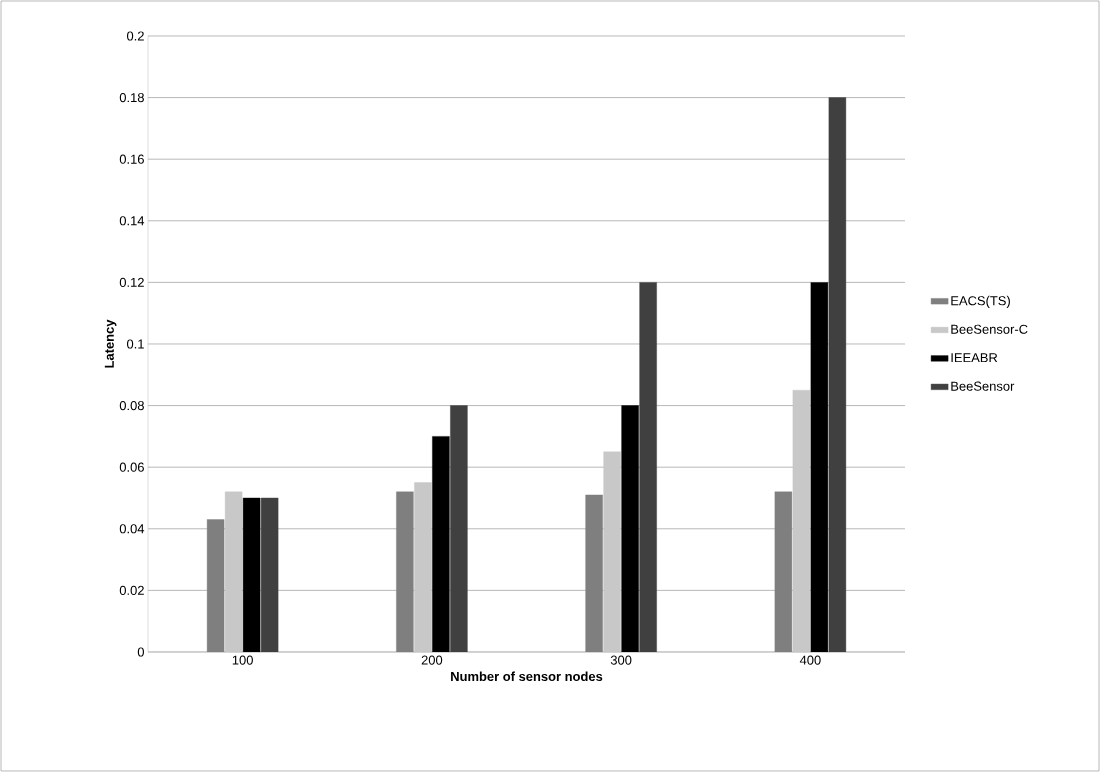 This screenshot has width=1100, height=772. What do you see at coordinates (989, 329) in the screenshot?
I see `legend-label: BeeSensor-C` at bounding box center [989, 329].